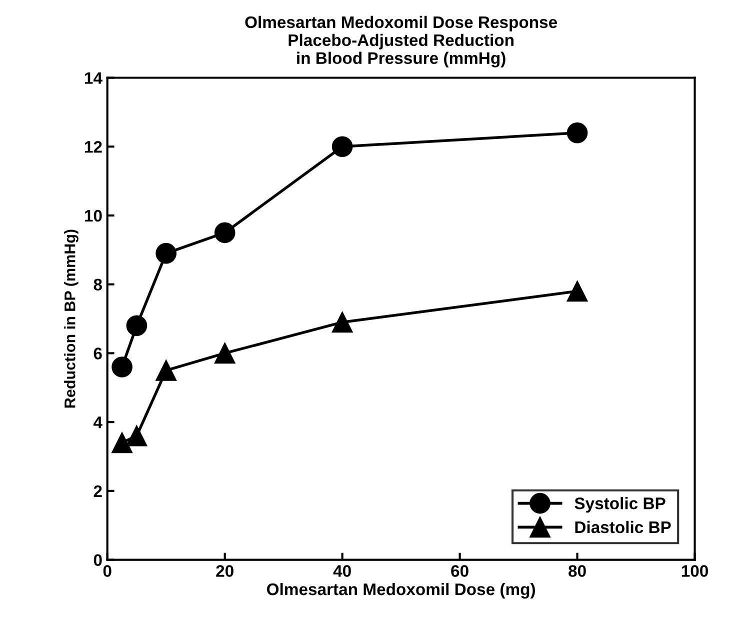  Describe the element at coordinates (225, 571) in the screenshot. I see `x-tick-label: 20` at that location.